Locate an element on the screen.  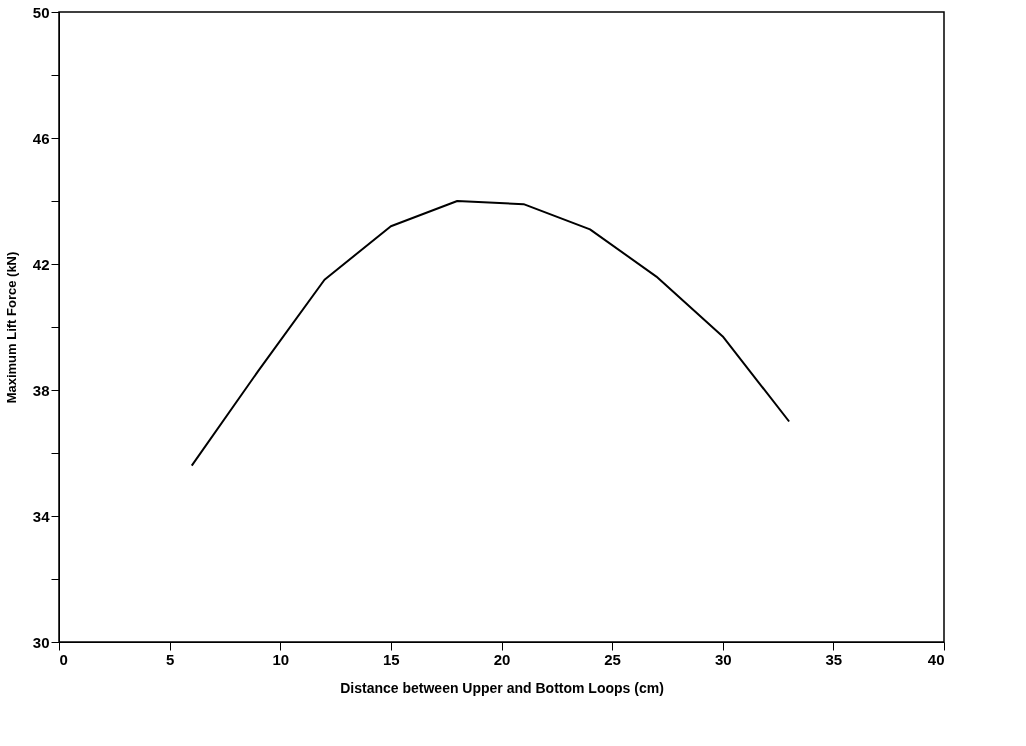
x-tick-label: 5 is located at coordinates (170, 659).